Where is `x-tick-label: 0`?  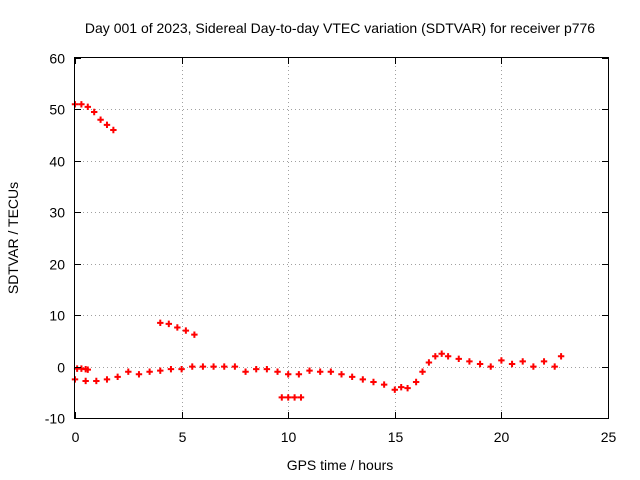 x-tick-label: 0 is located at coordinates (76, 437).